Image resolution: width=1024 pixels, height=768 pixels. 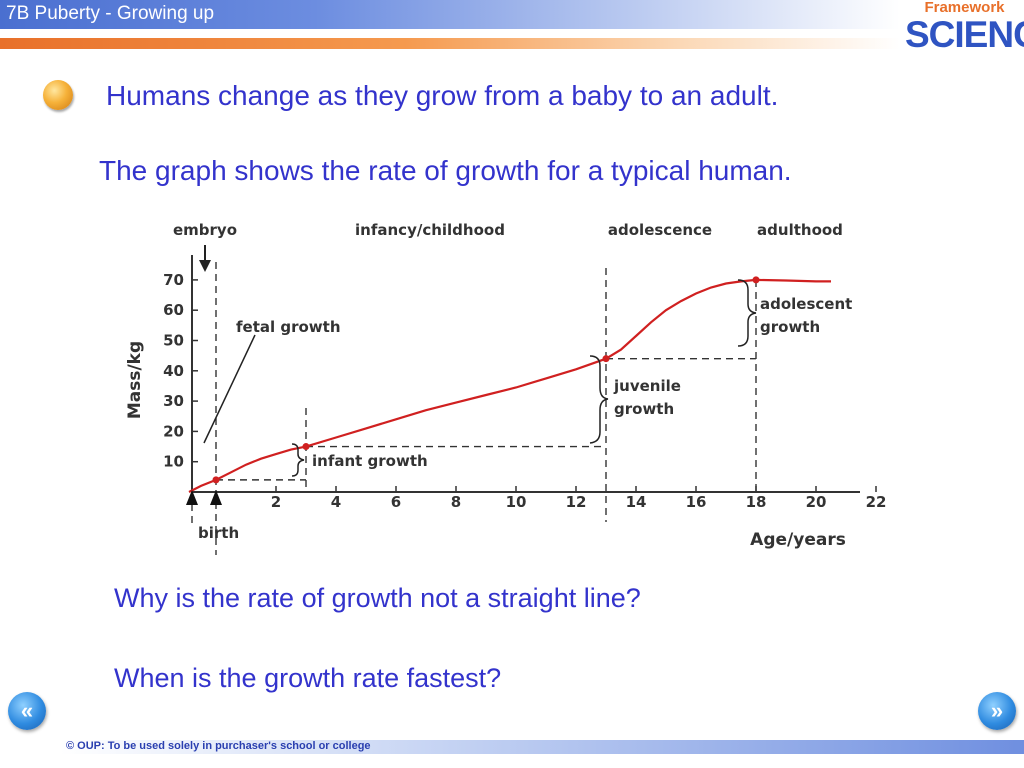 I want to click on orange-bullet-icon, so click(x=58, y=95).